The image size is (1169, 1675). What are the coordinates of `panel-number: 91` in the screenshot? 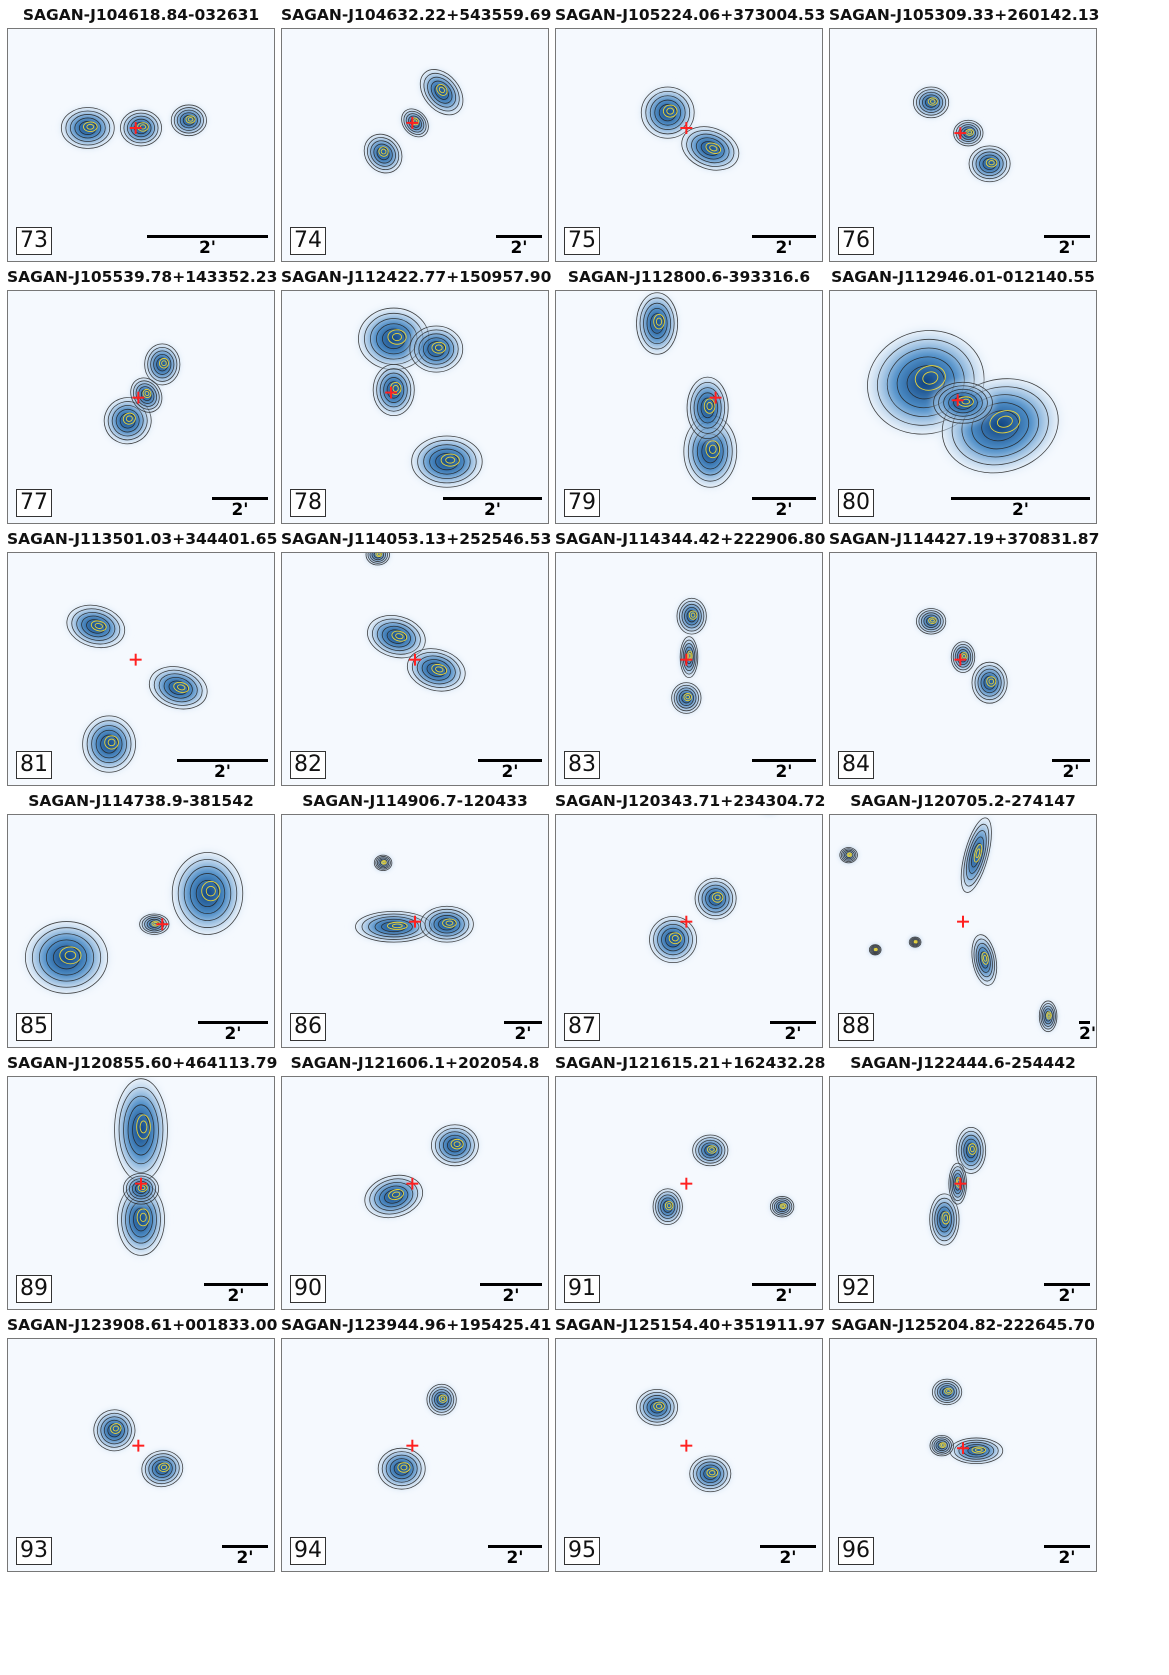 It's located at (582, 1289).